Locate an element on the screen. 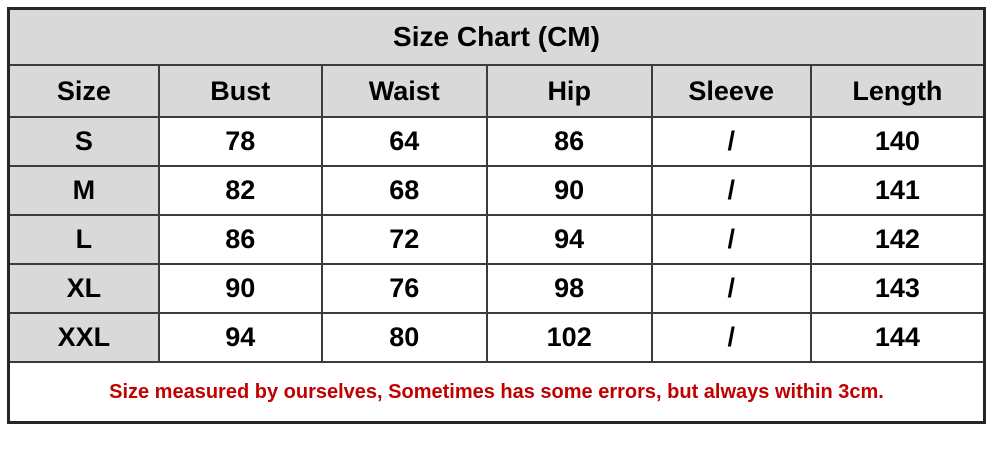  column-header-sleeve: Sleeve is located at coordinates (731, 91).